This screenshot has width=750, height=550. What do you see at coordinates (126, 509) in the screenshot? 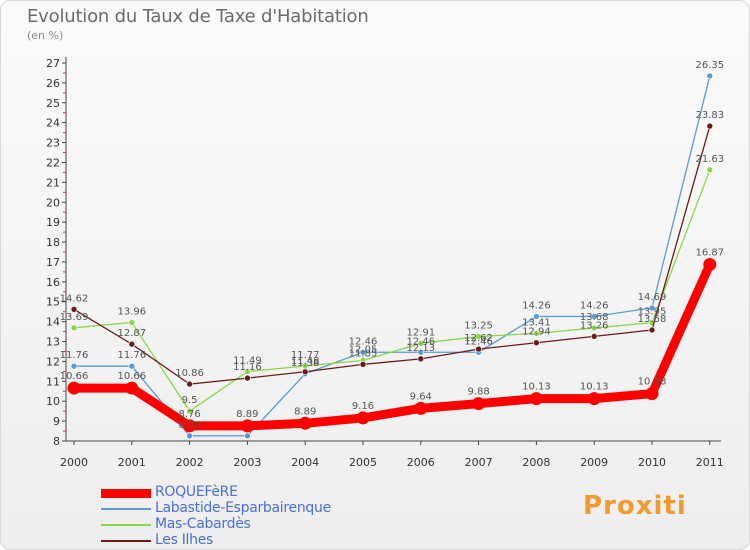
I see `legend-swatch-labastide` at bounding box center [126, 509].